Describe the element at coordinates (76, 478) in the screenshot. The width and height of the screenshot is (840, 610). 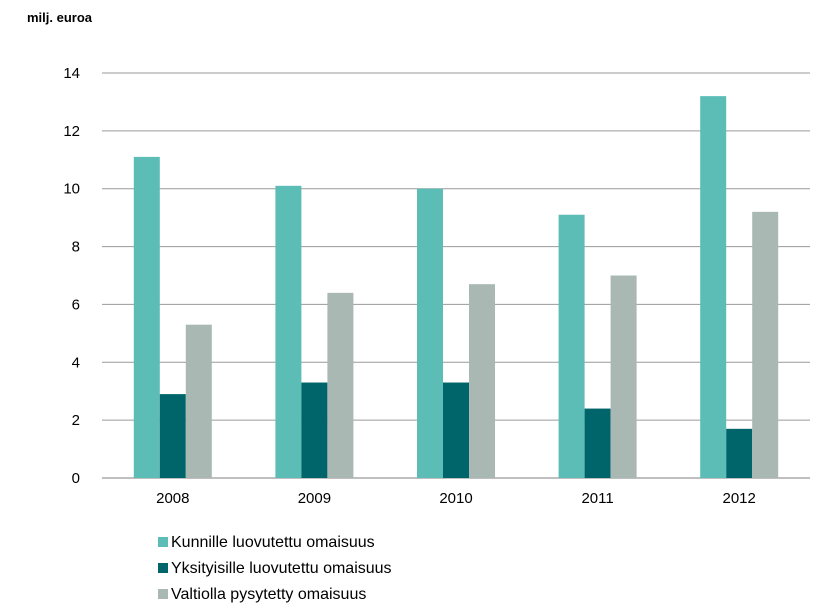
I see `y-tick-label: 0` at that location.